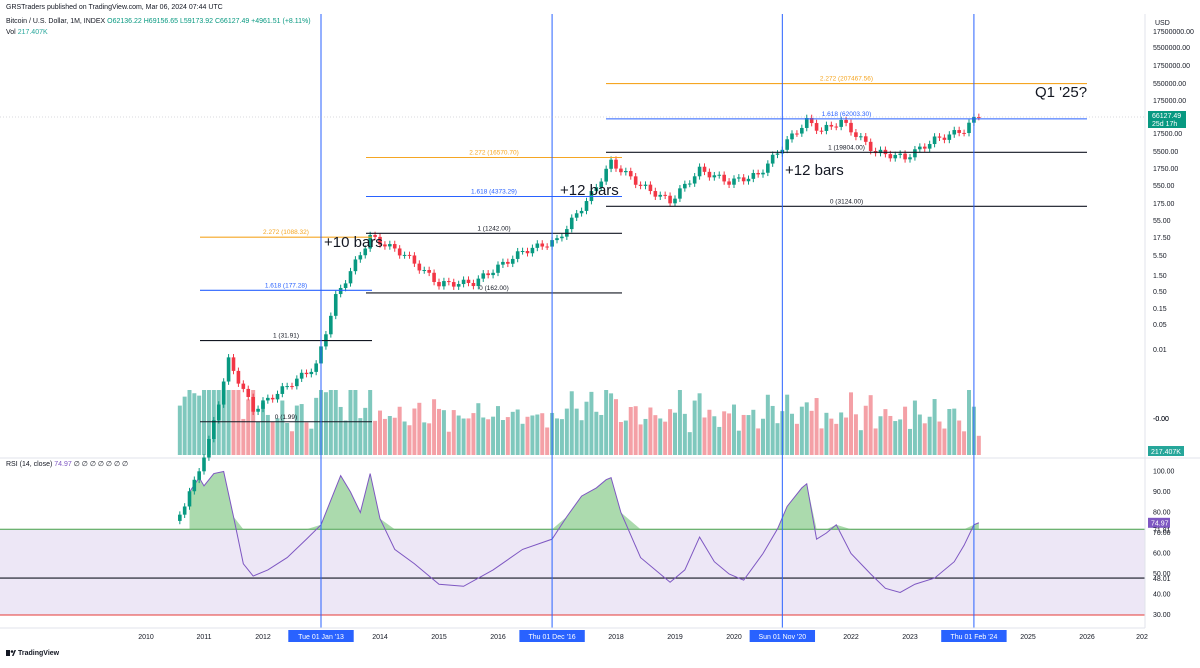 Image resolution: width=1200 pixels, height=668 pixels. Describe the element at coordinates (1162, 554) in the screenshot. I see `rsi-tick-label: 60.00` at that location.